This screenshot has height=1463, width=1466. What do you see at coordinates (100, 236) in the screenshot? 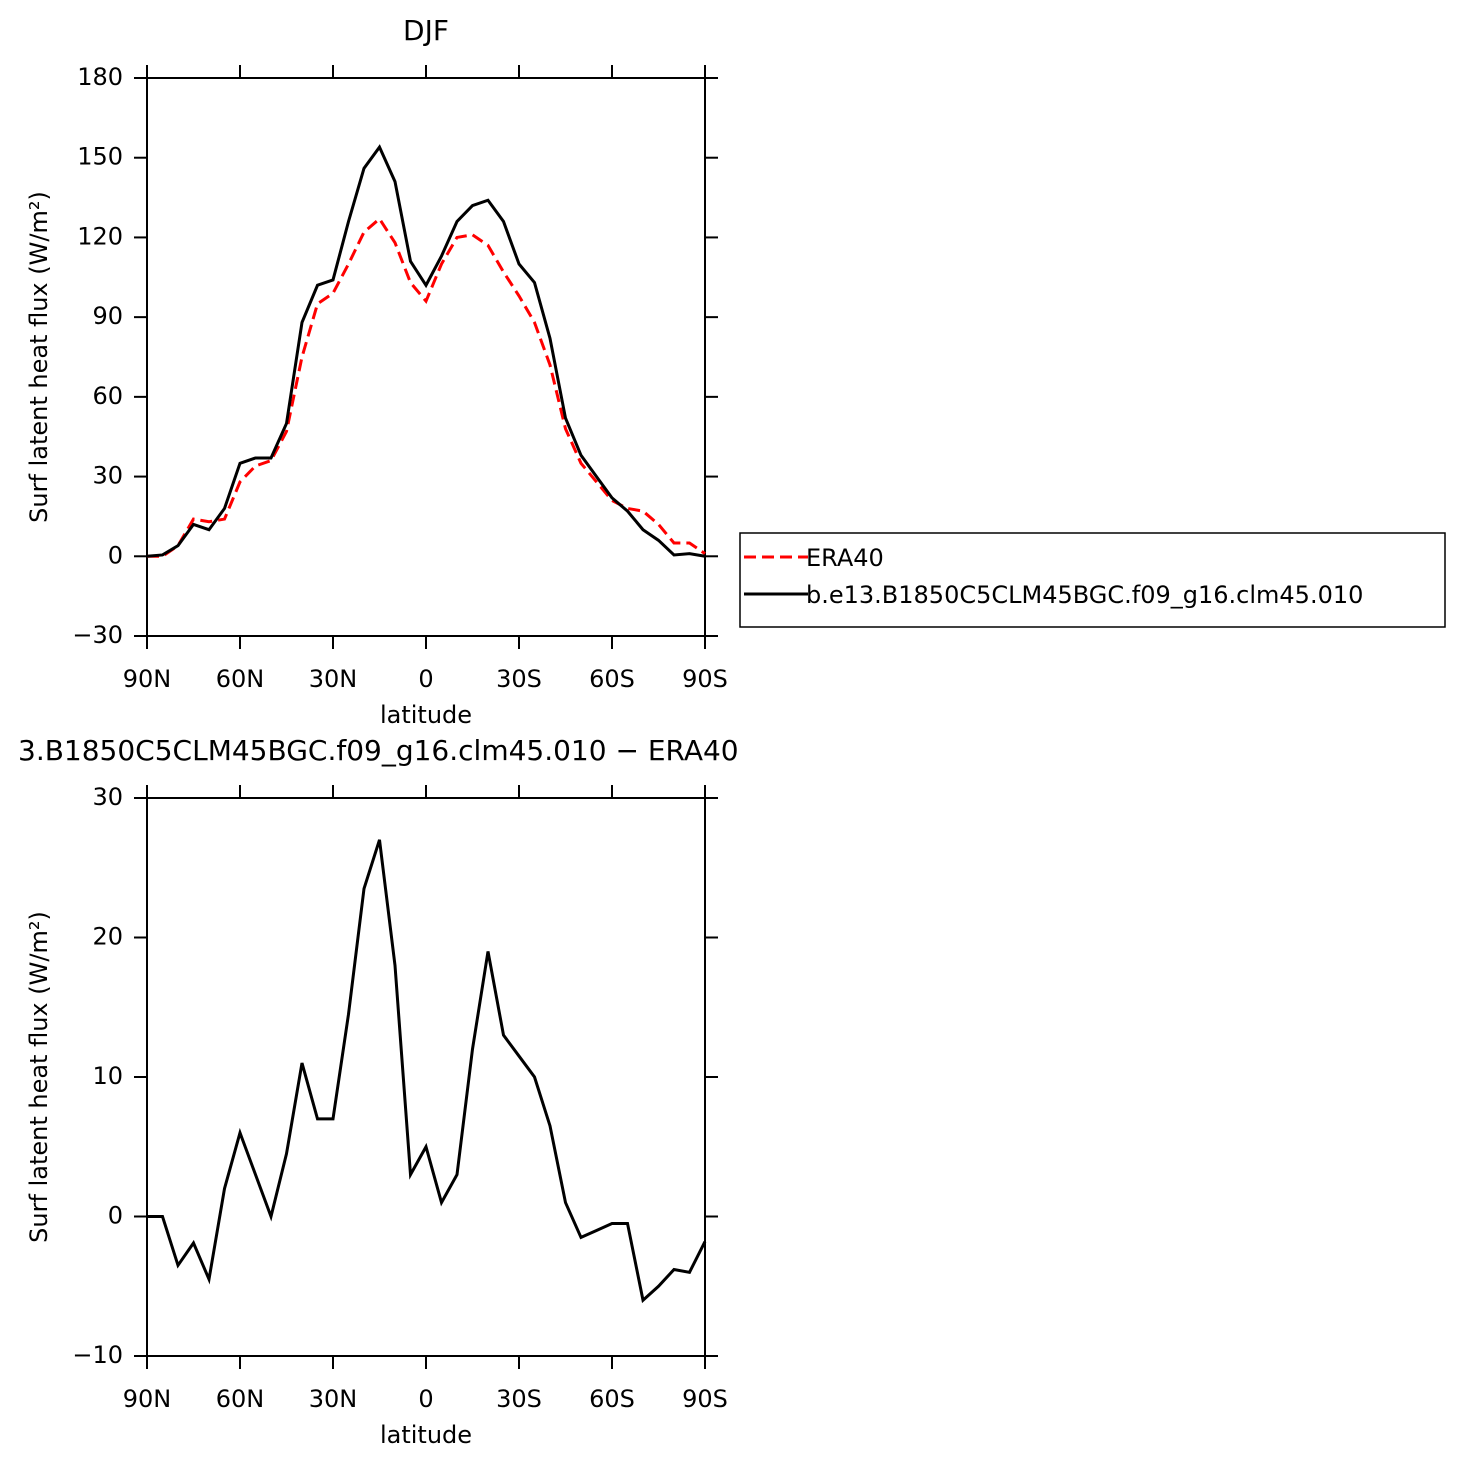
I see `y-tick-label: 120` at bounding box center [100, 236].